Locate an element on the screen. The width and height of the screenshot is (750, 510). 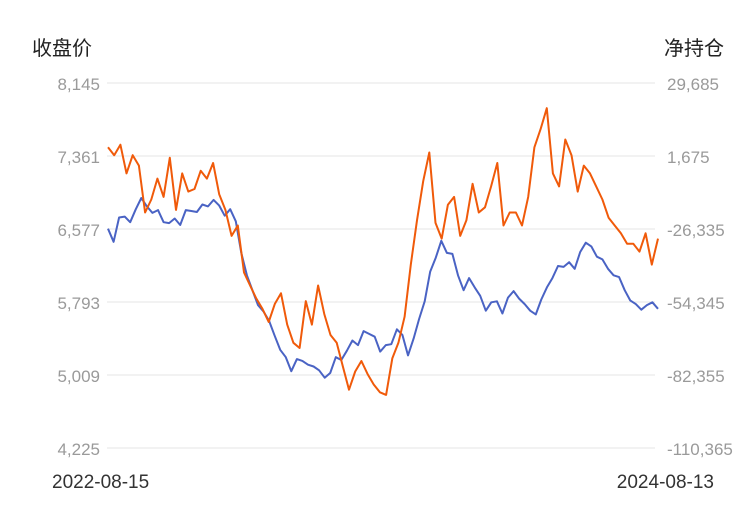
right-tick-label: -82,355 is located at coordinates (696, 376).